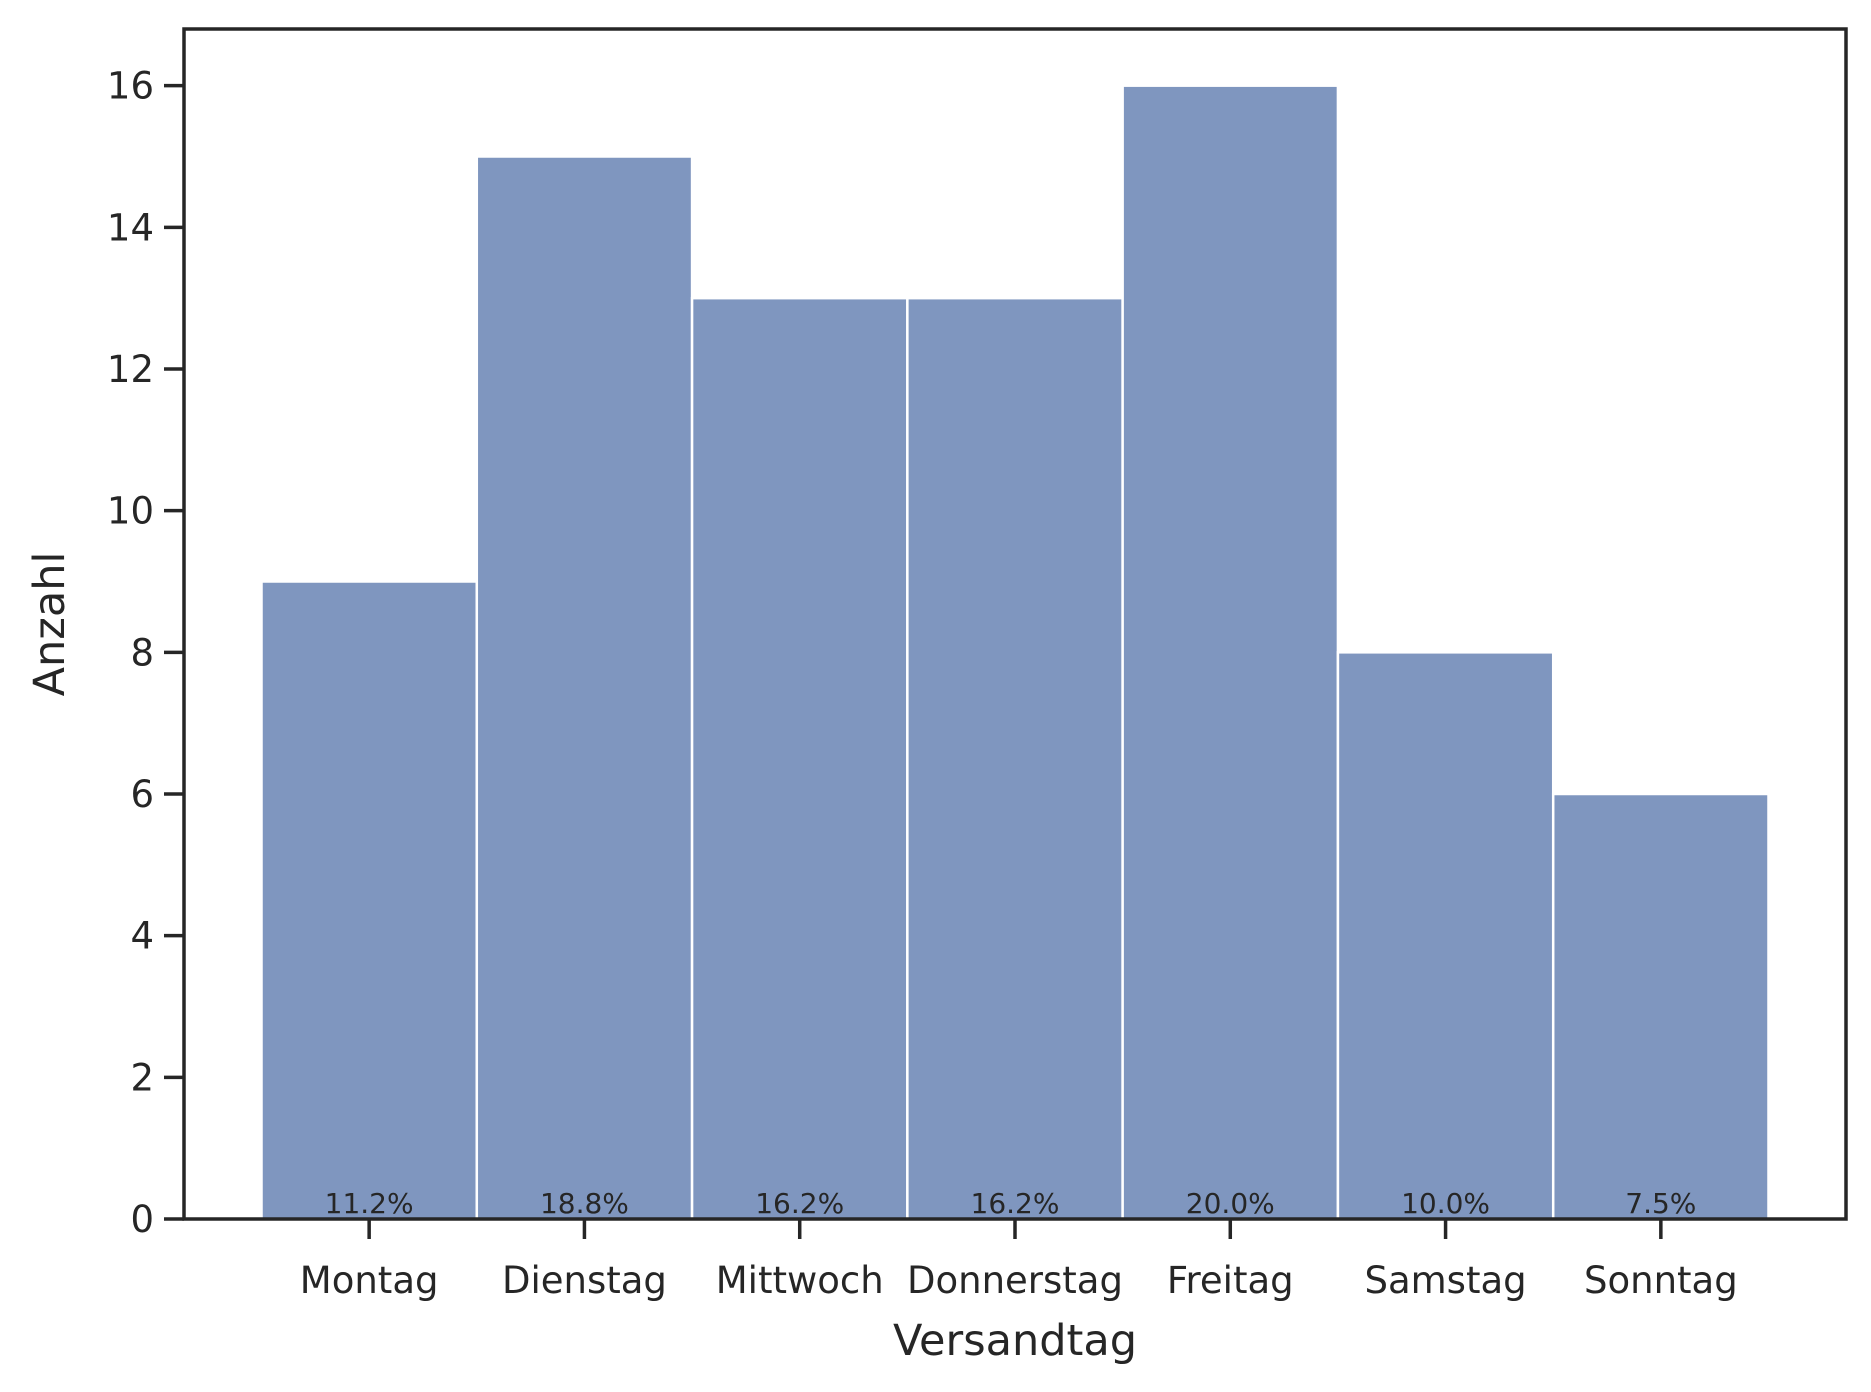  What do you see at coordinates (130, 369) in the screenshot?
I see `y-tick-label-12: 12` at bounding box center [130, 369].